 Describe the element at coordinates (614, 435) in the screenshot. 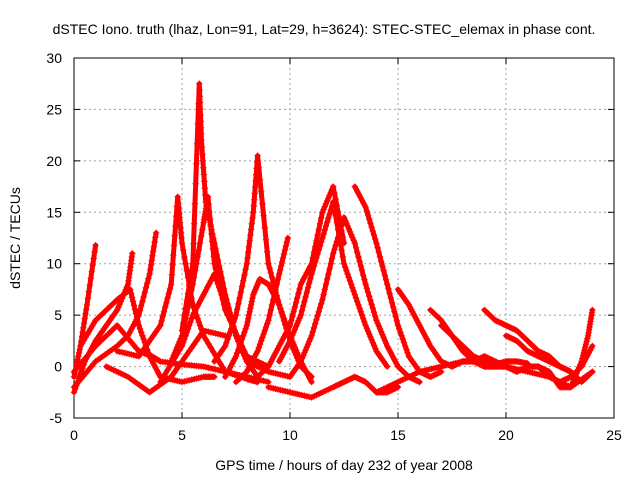

I see `x-tick-label: 25` at that location.